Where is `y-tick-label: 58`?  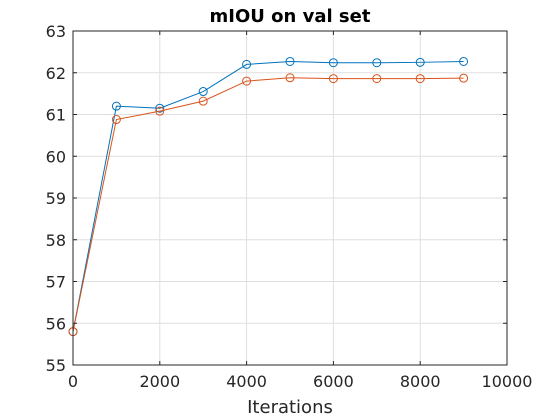 y-tick-label: 58 is located at coordinates (56, 240).